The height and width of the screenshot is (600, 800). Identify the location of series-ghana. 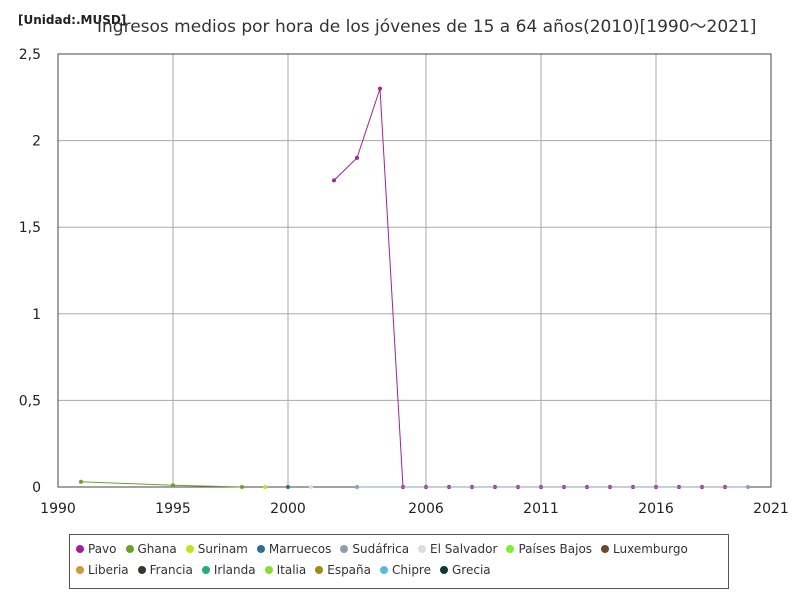
(161, 484).